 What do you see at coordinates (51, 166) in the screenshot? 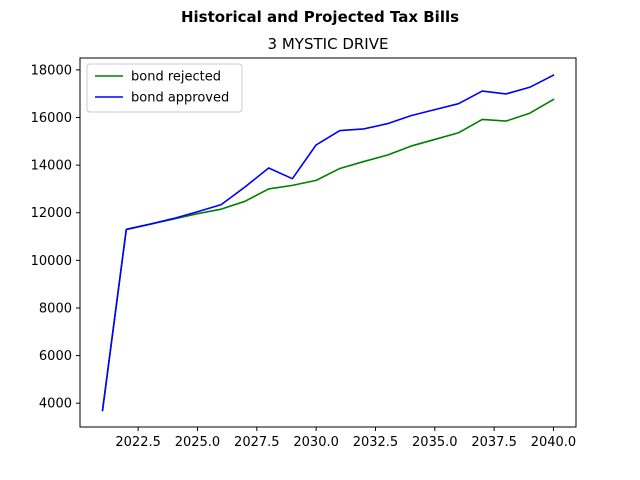
I see `y-tick-label: 14000` at bounding box center [51, 166].